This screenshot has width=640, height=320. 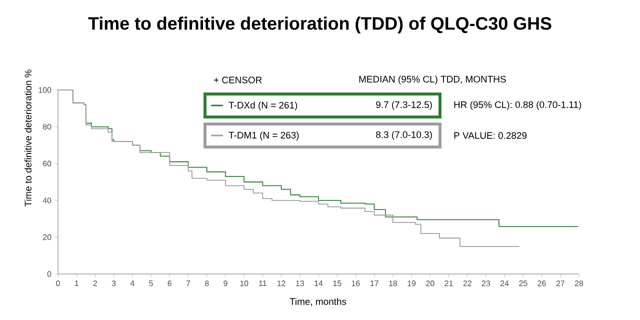 What do you see at coordinates (404, 105) in the screenshot?
I see `annotation: 9.7 (7.3-12.5)` at bounding box center [404, 105].